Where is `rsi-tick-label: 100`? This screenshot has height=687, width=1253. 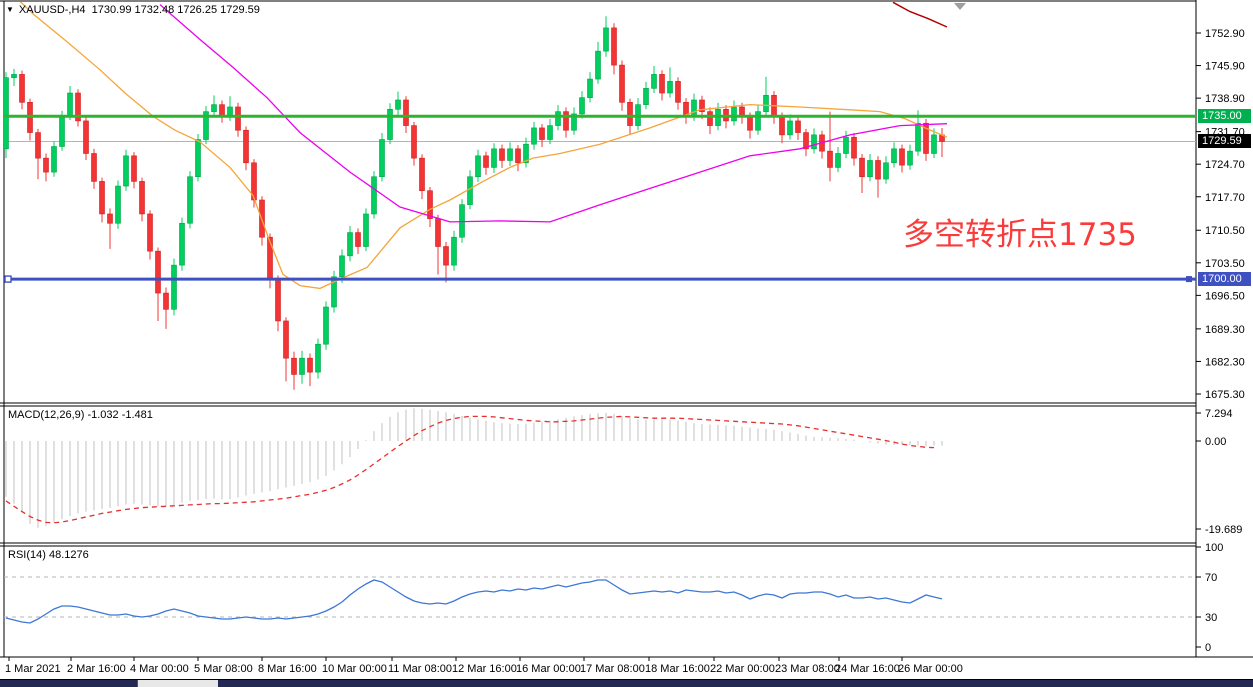
rsi-tick-label: 100 is located at coordinates (1214, 548).